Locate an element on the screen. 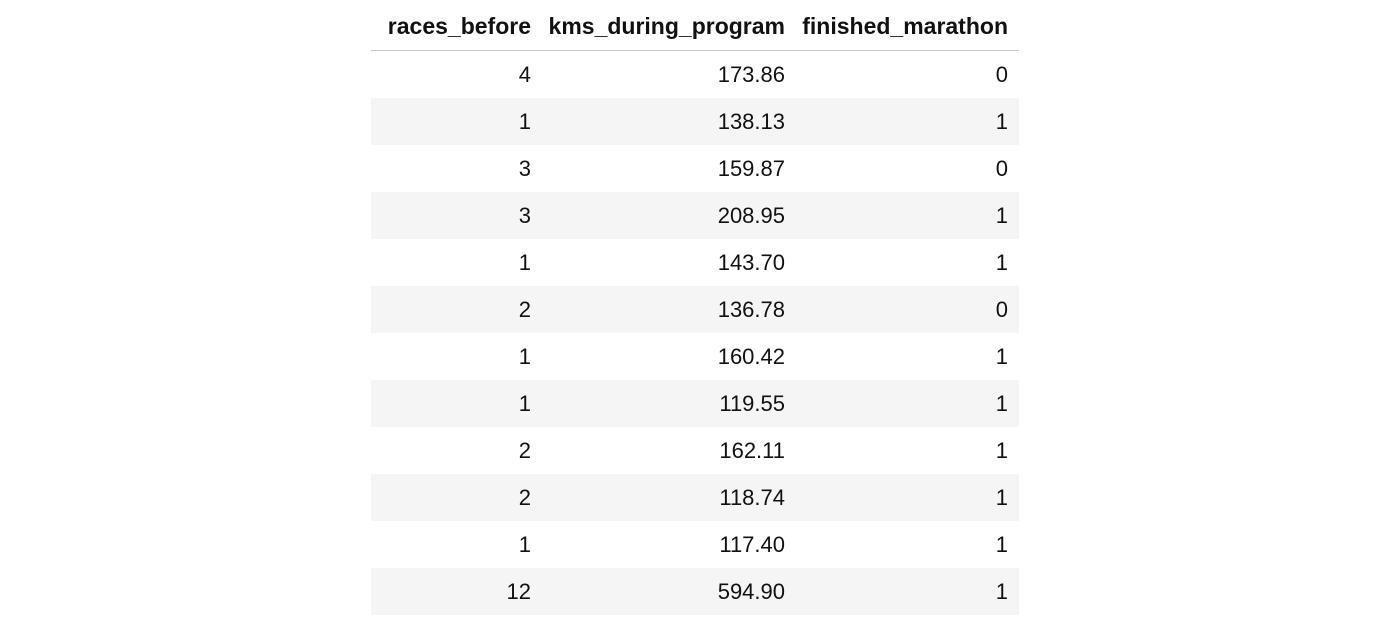 Image resolution: width=1400 pixels, height=628 pixels. table-row: 2 136.78 0 is located at coordinates (695, 309).